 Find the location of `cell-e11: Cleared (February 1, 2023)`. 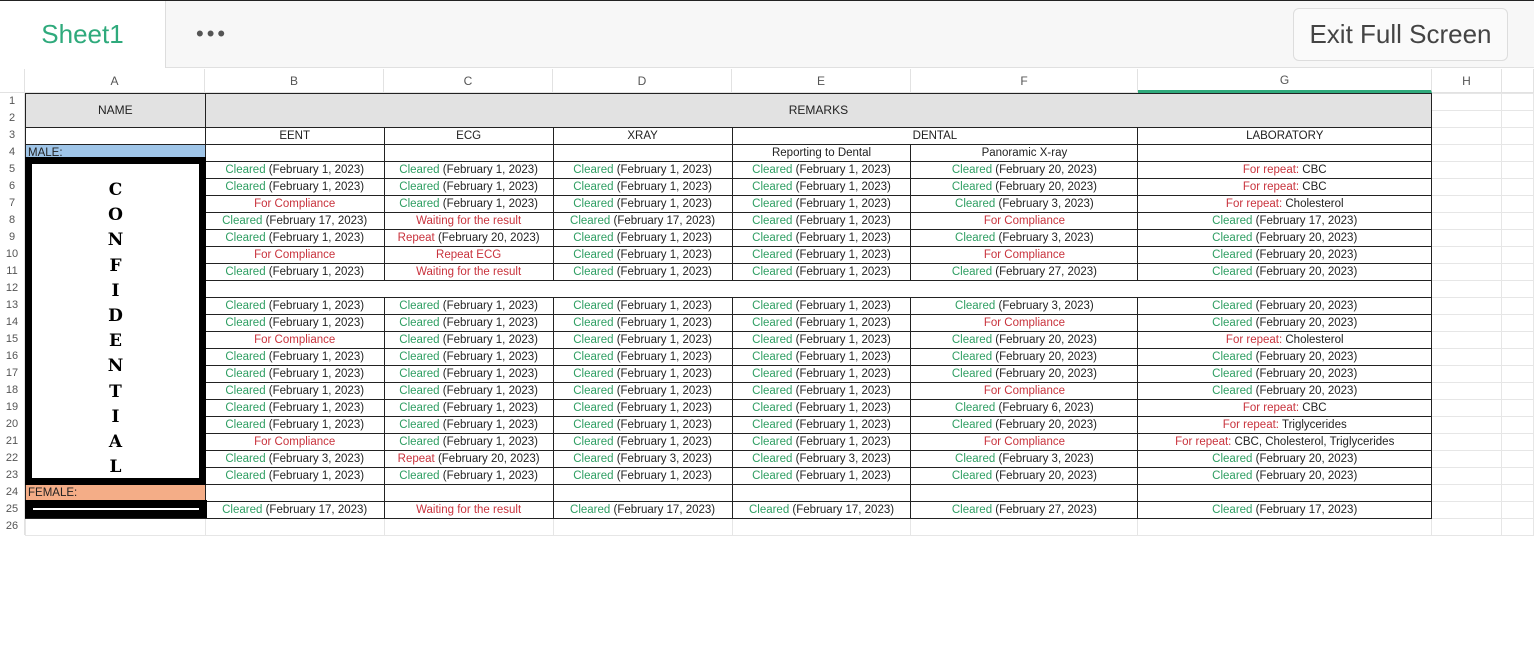

cell-e11: Cleared (February 1, 2023) is located at coordinates (821, 272).